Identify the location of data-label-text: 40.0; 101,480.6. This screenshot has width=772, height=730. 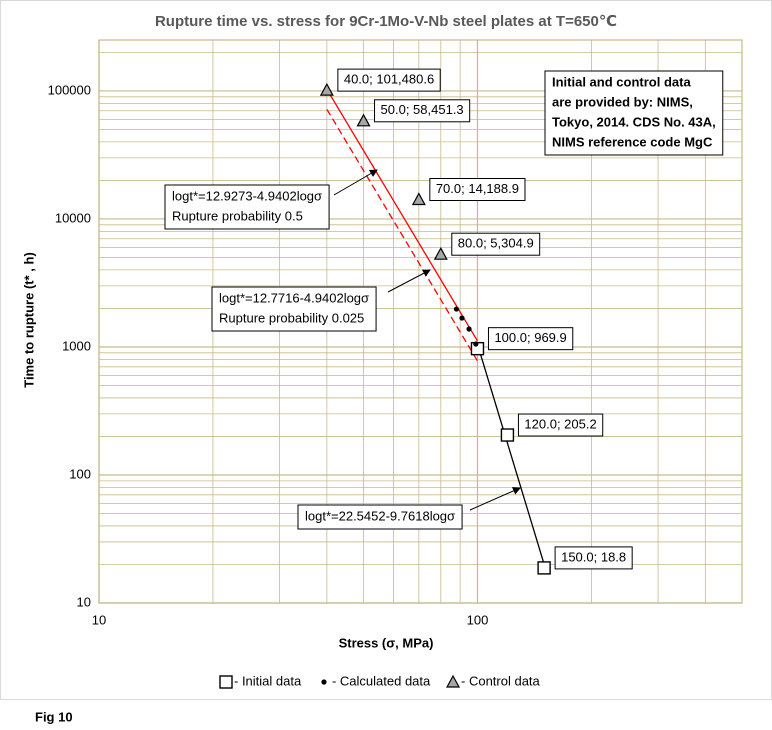
(389, 79).